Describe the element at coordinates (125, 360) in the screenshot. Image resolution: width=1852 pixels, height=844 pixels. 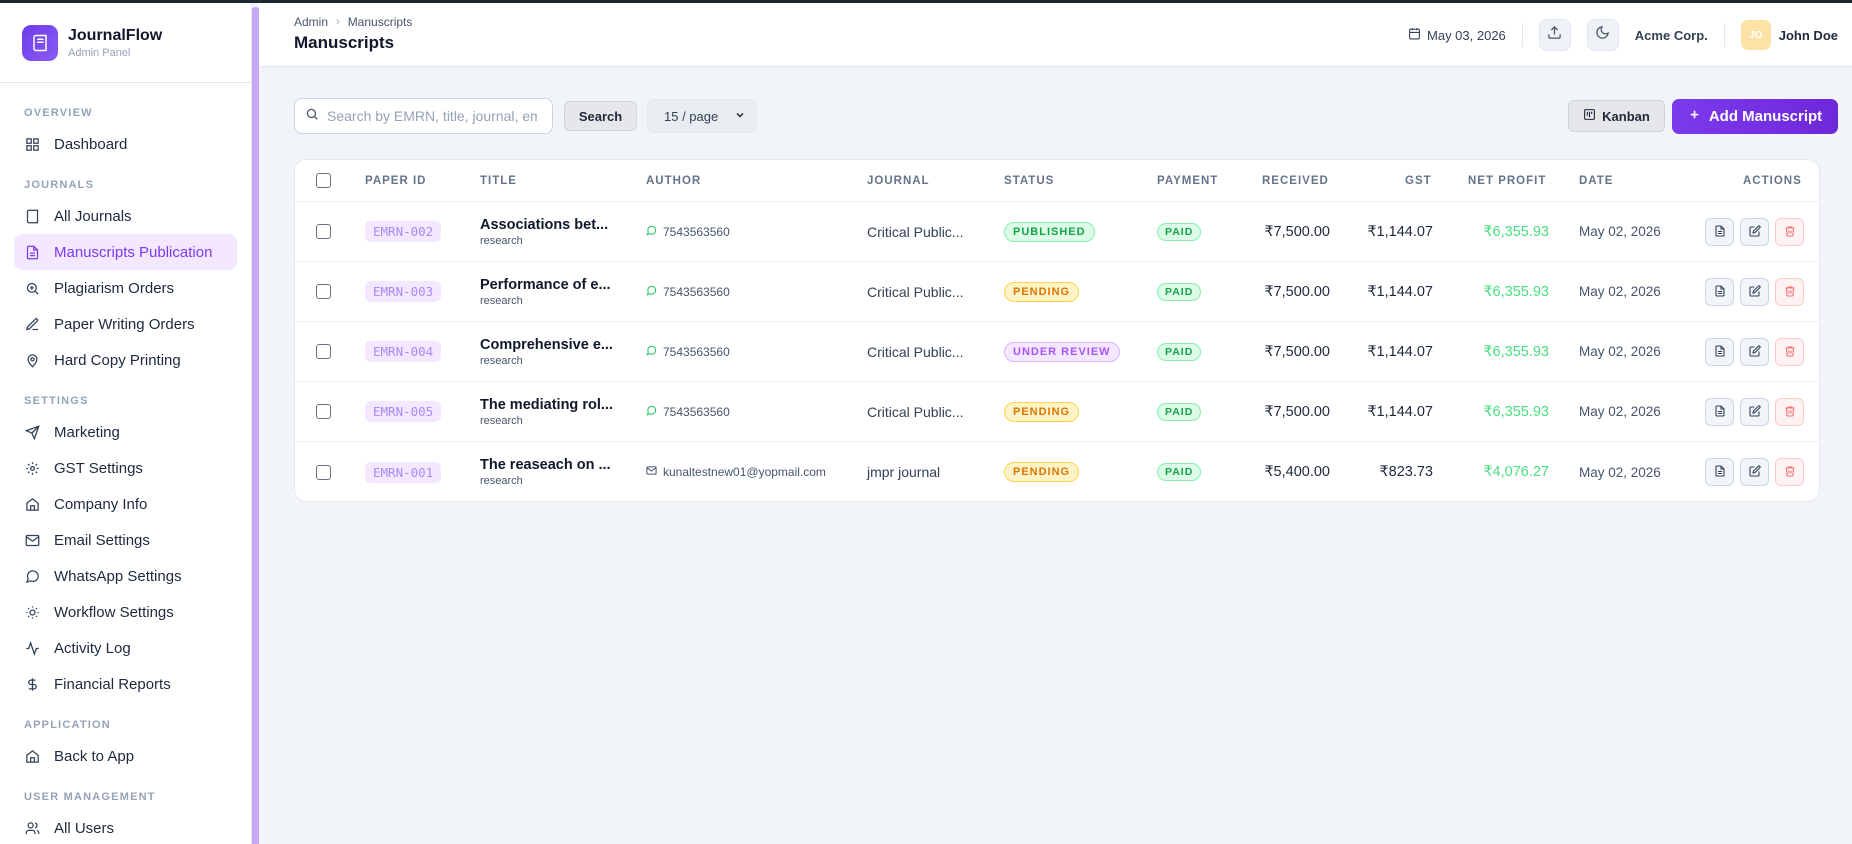
I see `sidebar-item-hard-copy: Hard Copy Printing` at that location.